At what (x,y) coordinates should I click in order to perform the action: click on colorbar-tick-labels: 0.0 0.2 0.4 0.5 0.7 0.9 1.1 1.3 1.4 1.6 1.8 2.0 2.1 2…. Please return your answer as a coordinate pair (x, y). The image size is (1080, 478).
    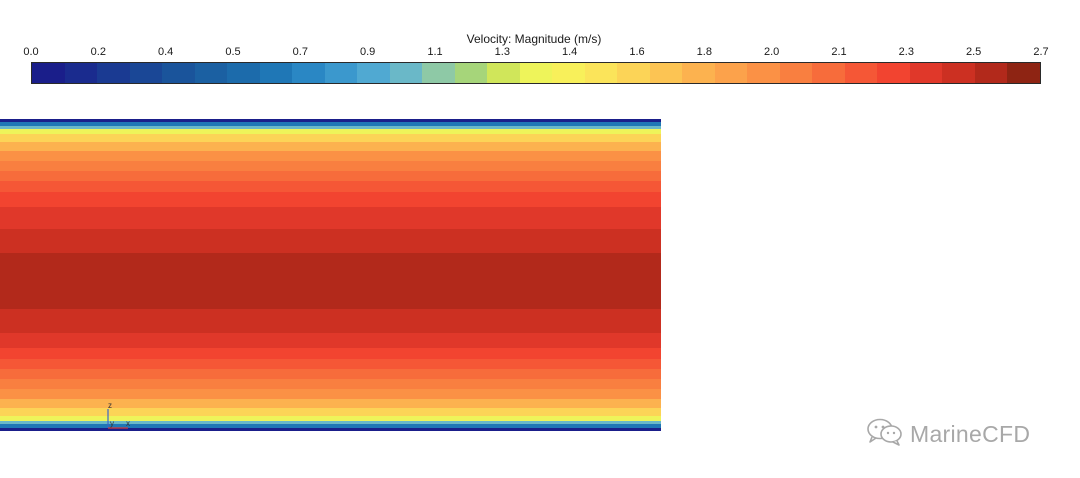
    Looking at the image, I should click on (540, 54).